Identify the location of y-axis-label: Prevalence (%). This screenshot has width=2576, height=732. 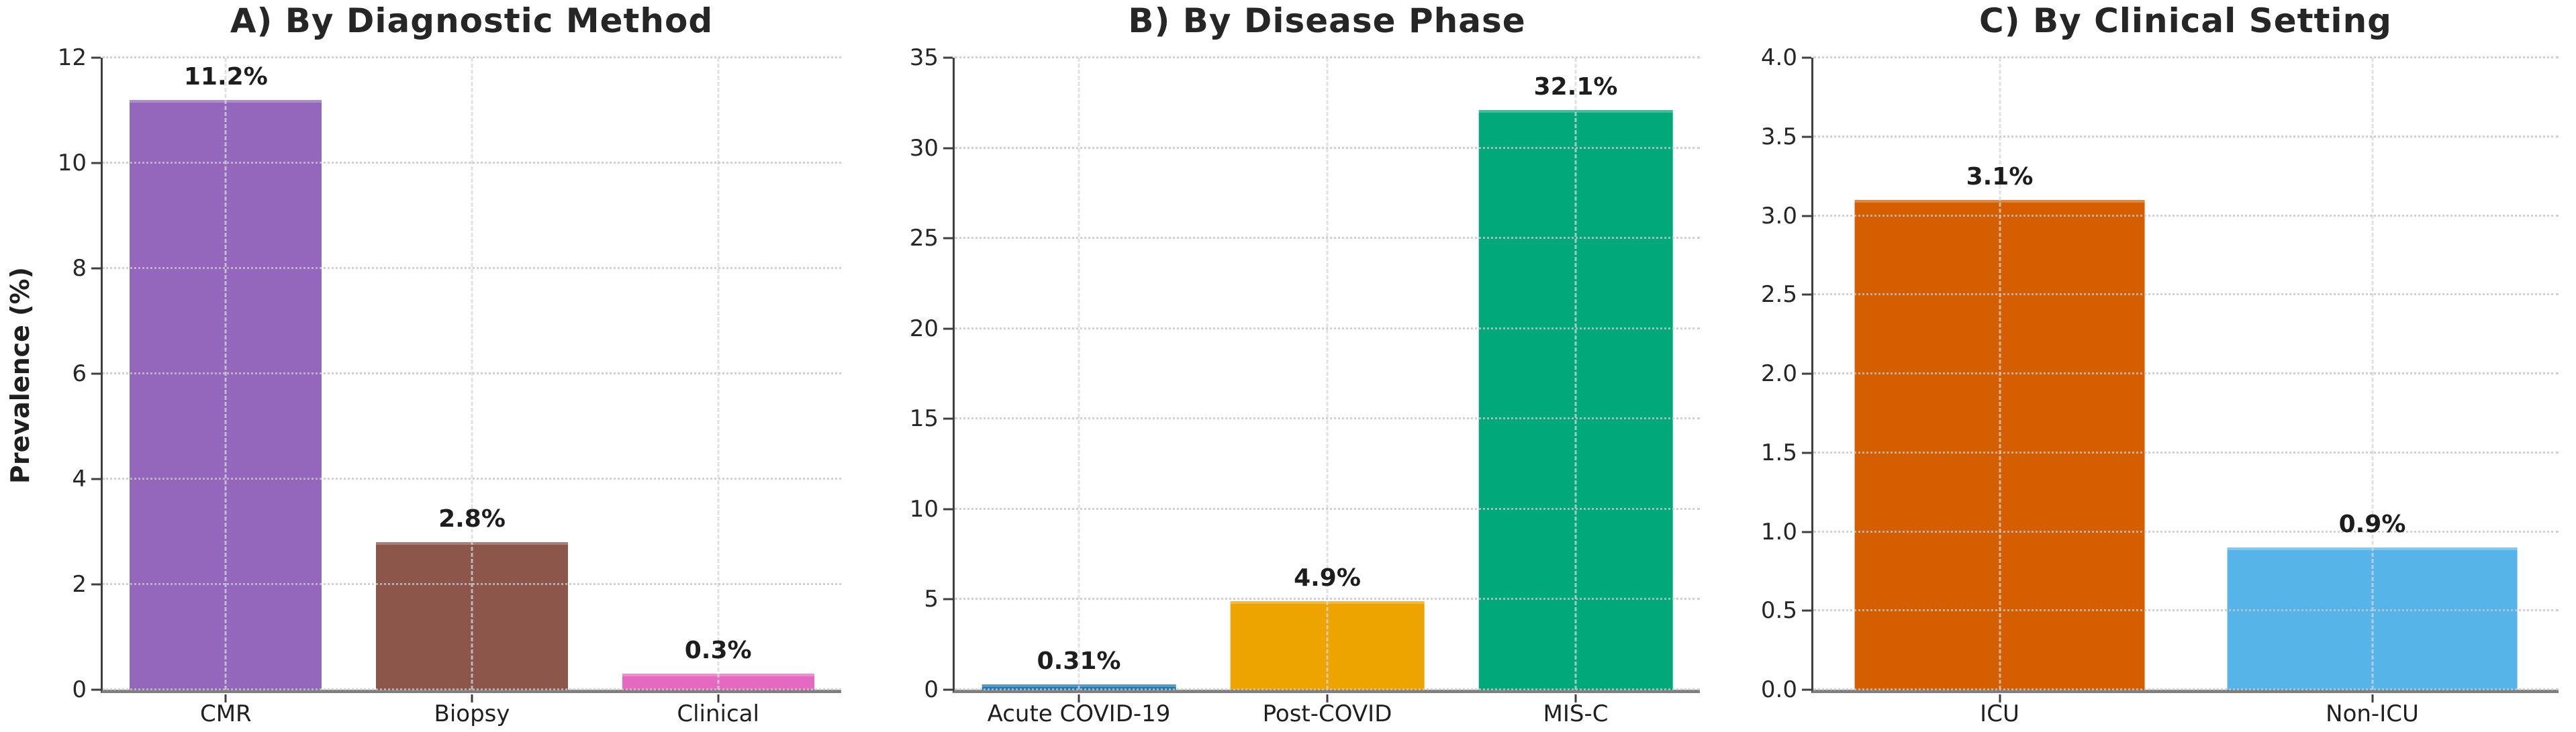
(20, 375).